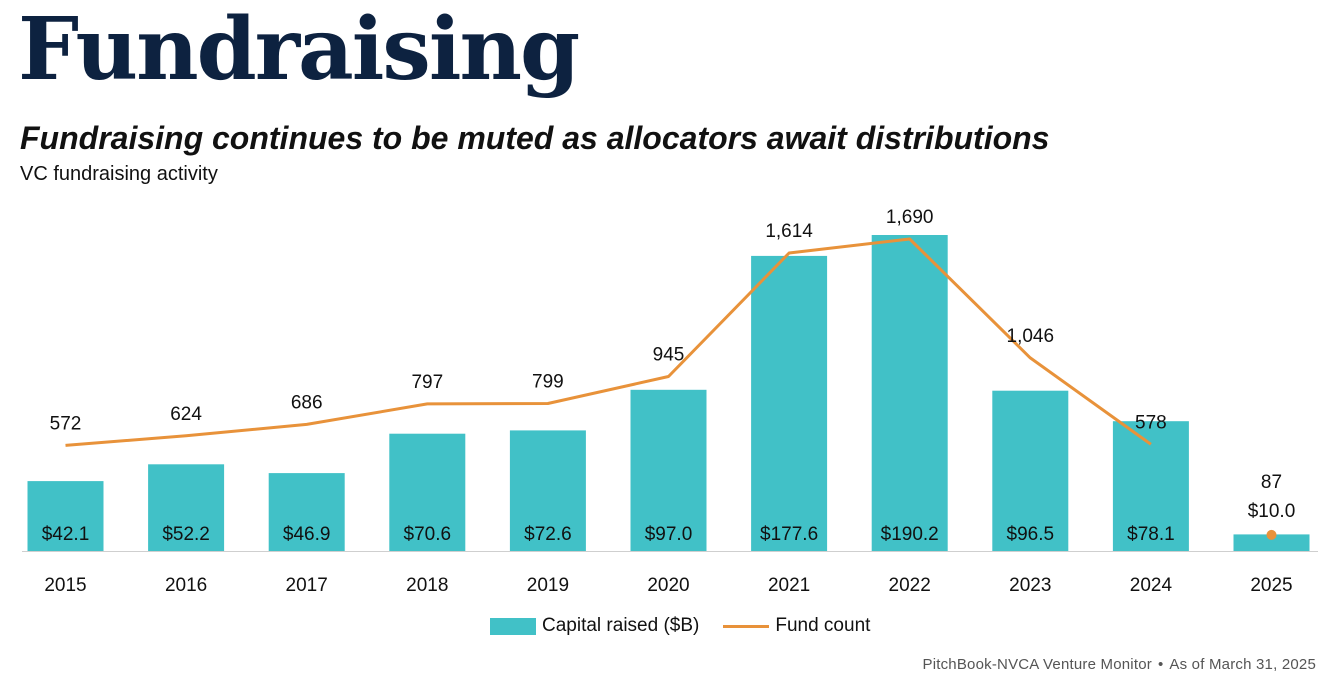  What do you see at coordinates (427, 382) in the screenshot?
I see `fund-count-label-2018: 797` at bounding box center [427, 382].